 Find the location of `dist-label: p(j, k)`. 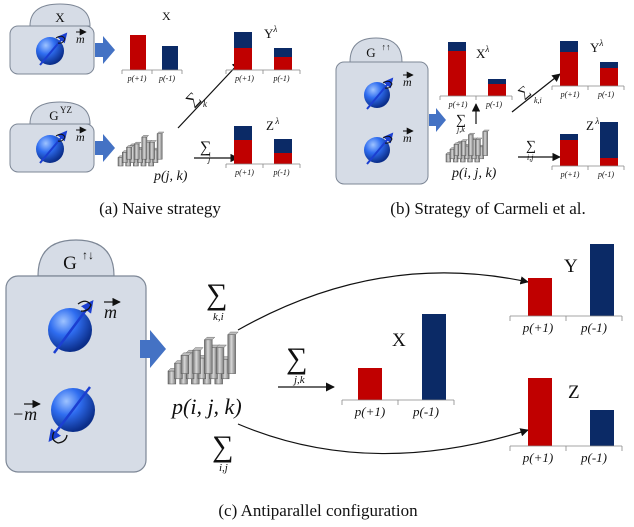

dist-label: p(j, k) is located at coordinates (170, 176).